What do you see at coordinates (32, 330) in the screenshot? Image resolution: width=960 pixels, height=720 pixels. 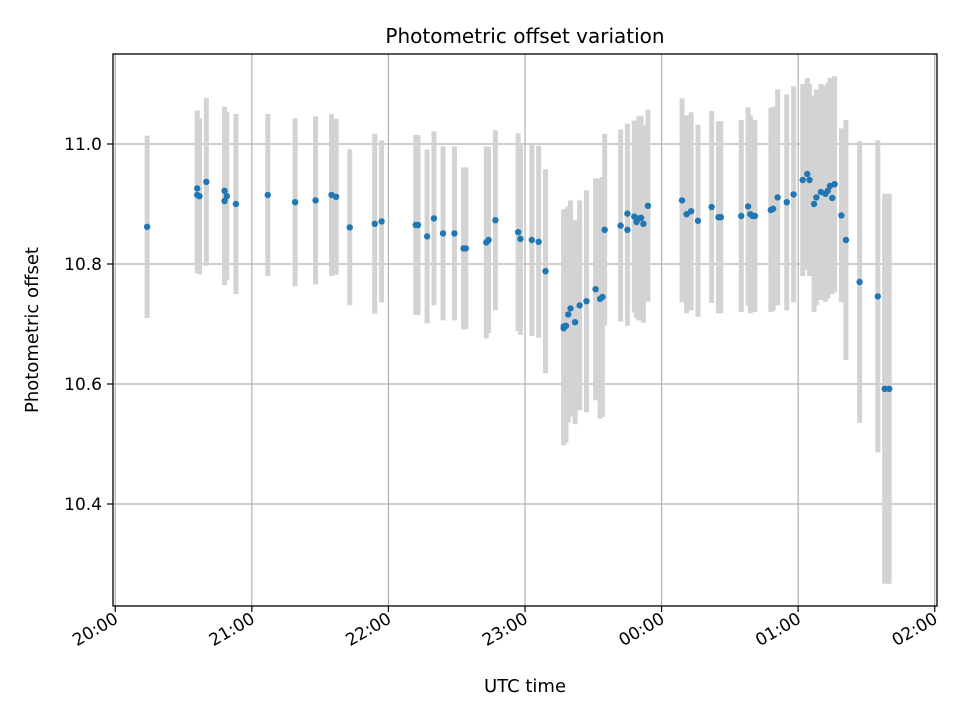 I see `y-axis-label: Photometric offset` at bounding box center [32, 330].